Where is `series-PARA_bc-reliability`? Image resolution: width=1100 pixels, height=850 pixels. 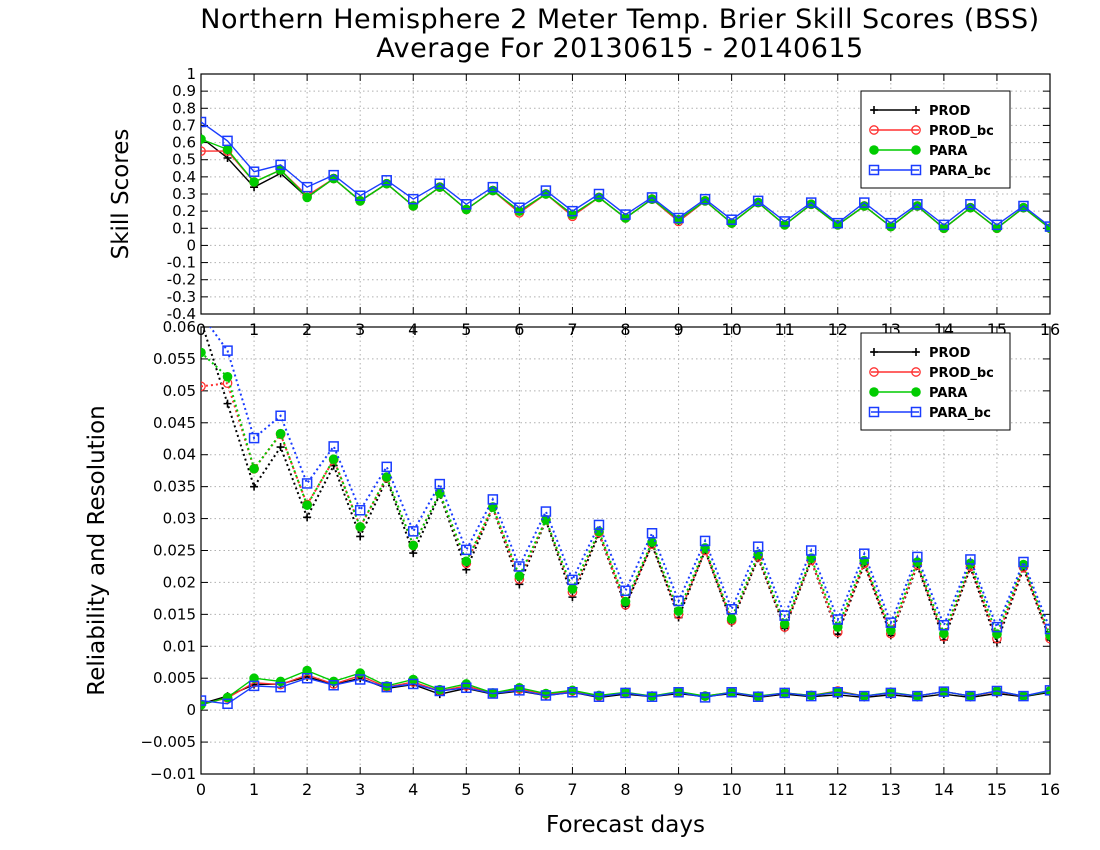 series-PARA_bc-reliability is located at coordinates (625, 691).